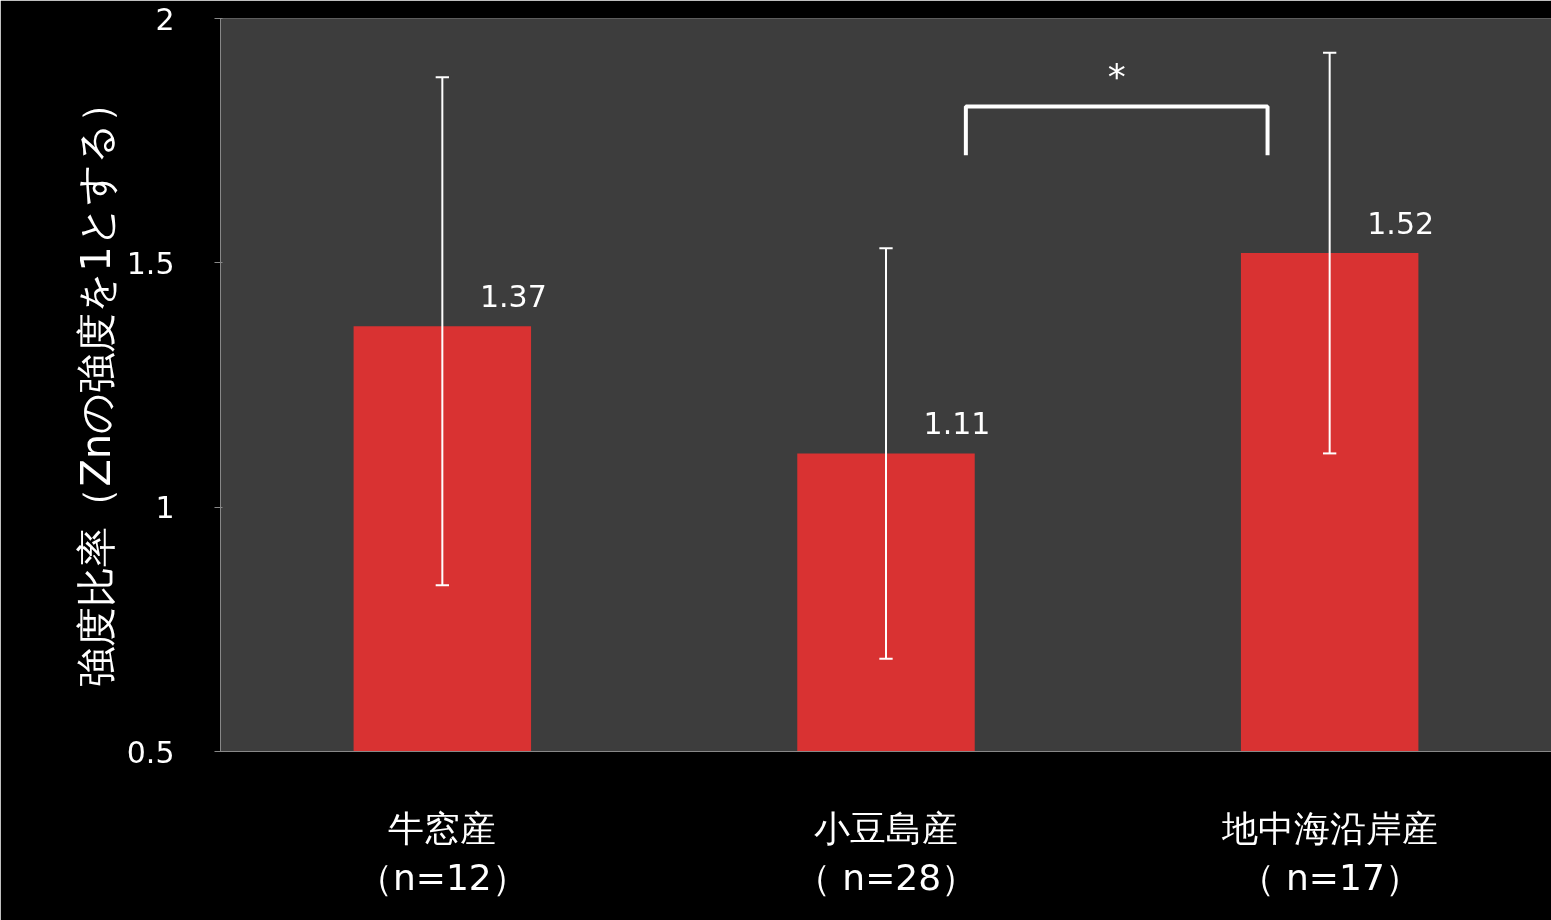 This screenshot has width=1551, height=920. I want to click on data-label: 1.11, so click(957, 423).